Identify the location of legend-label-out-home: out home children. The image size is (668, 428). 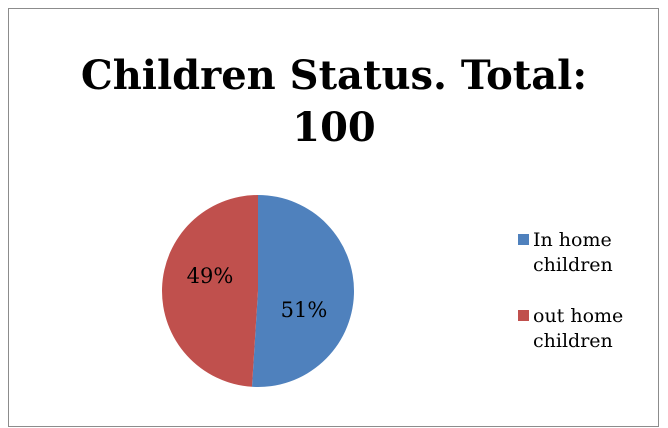
(578, 328).